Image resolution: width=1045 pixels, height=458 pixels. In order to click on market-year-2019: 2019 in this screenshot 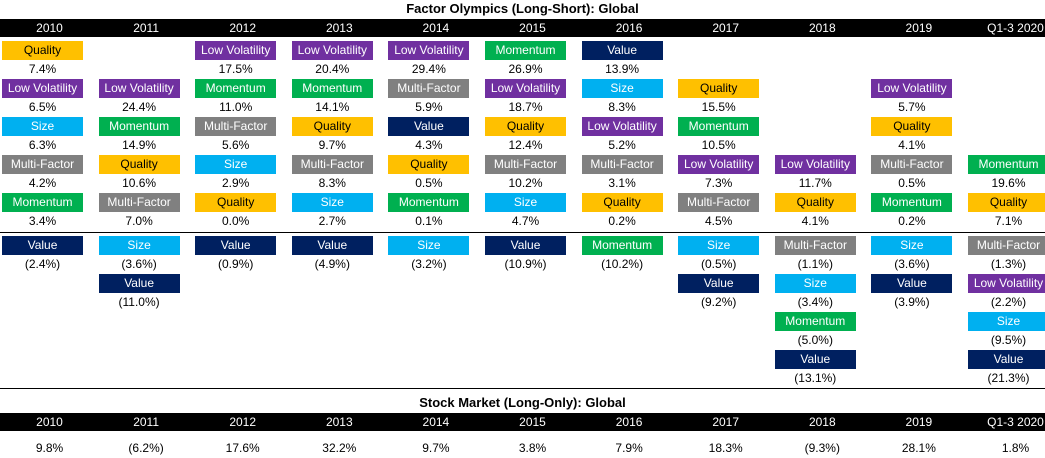, I will do `click(919, 422)`.